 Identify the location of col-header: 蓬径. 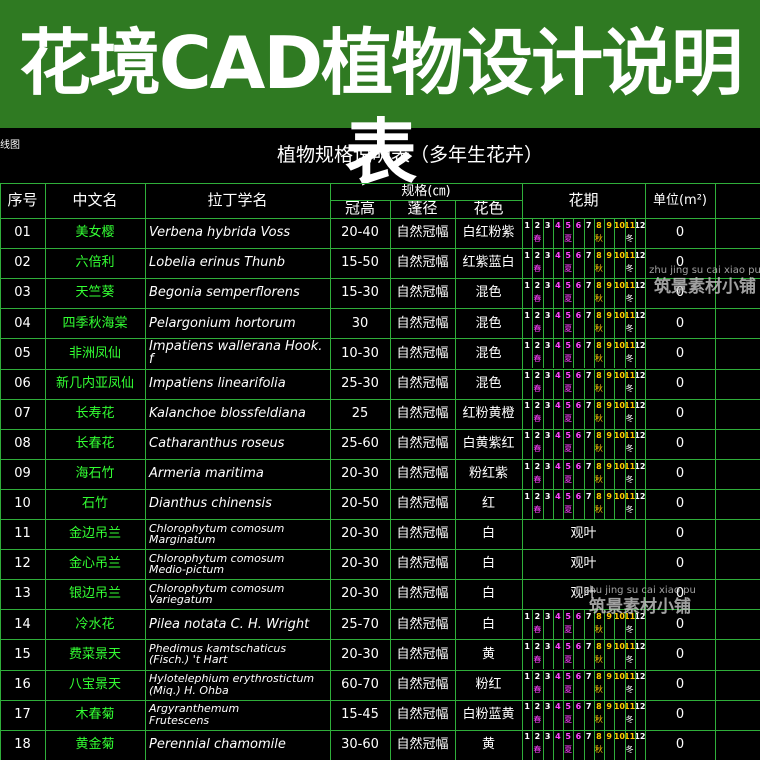
(422, 208).